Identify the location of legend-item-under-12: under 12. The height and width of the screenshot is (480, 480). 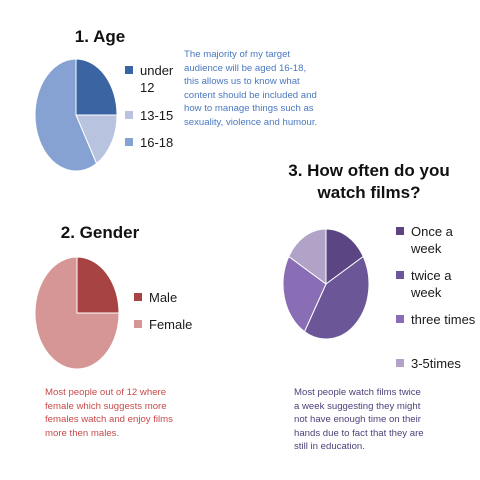
(155, 79).